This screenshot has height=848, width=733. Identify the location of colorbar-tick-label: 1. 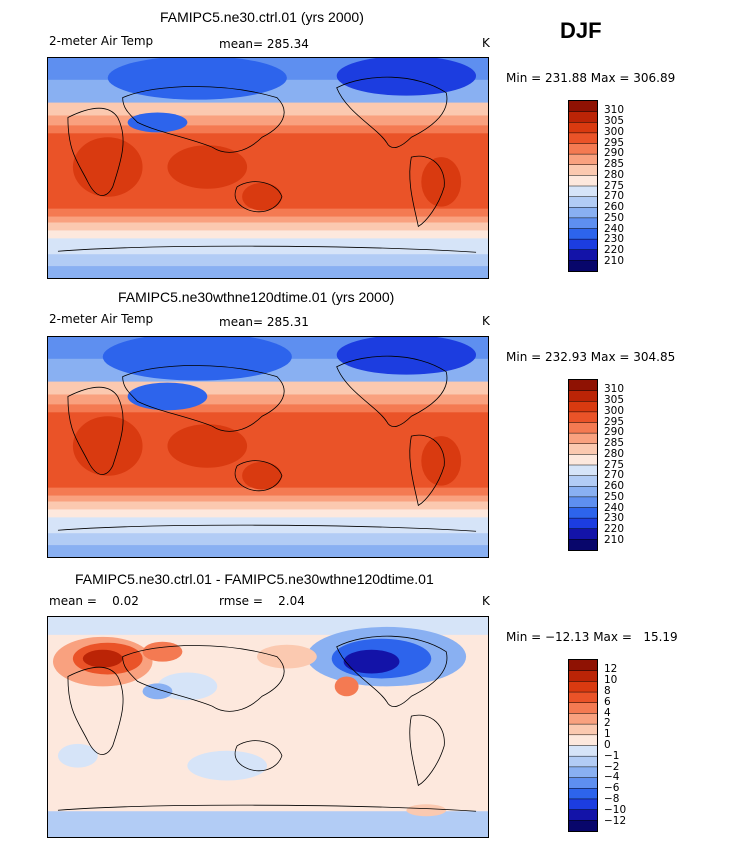
(607, 734).